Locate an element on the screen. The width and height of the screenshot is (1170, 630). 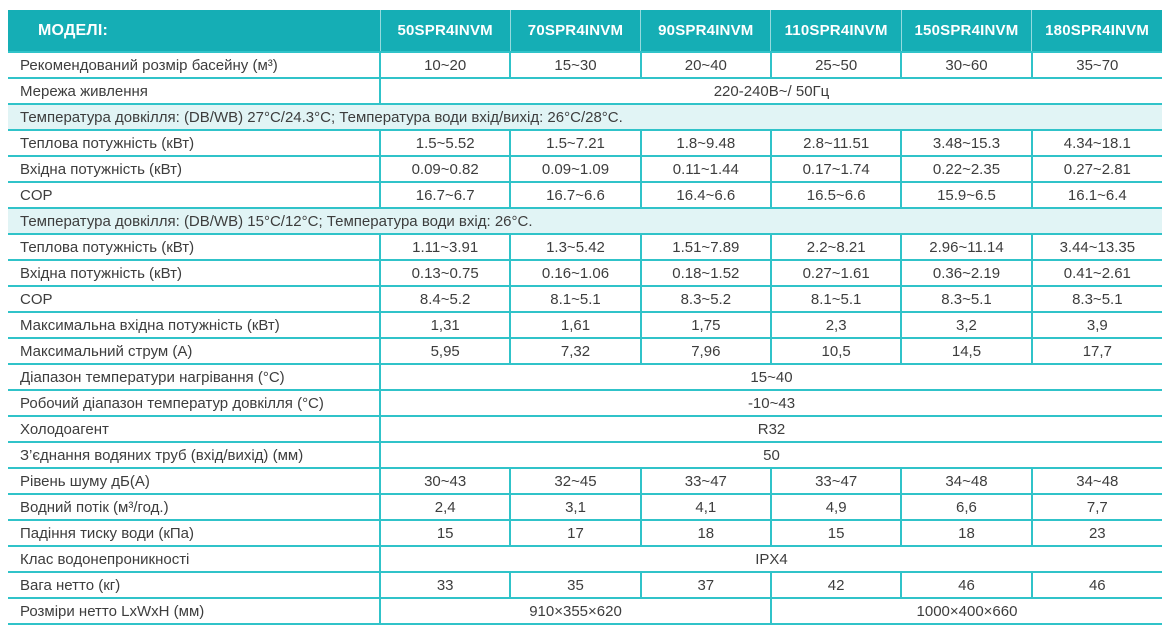
spec-value-cell: 1.5~7.21 is located at coordinates (575, 142).